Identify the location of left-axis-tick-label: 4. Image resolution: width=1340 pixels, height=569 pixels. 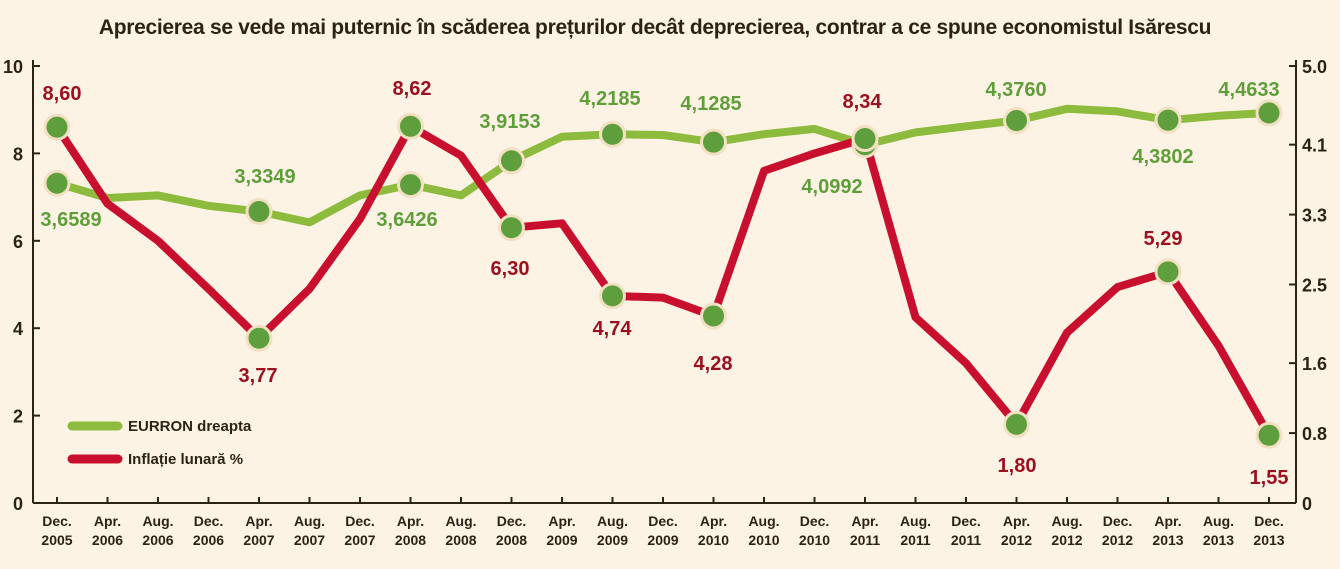
(18, 329).